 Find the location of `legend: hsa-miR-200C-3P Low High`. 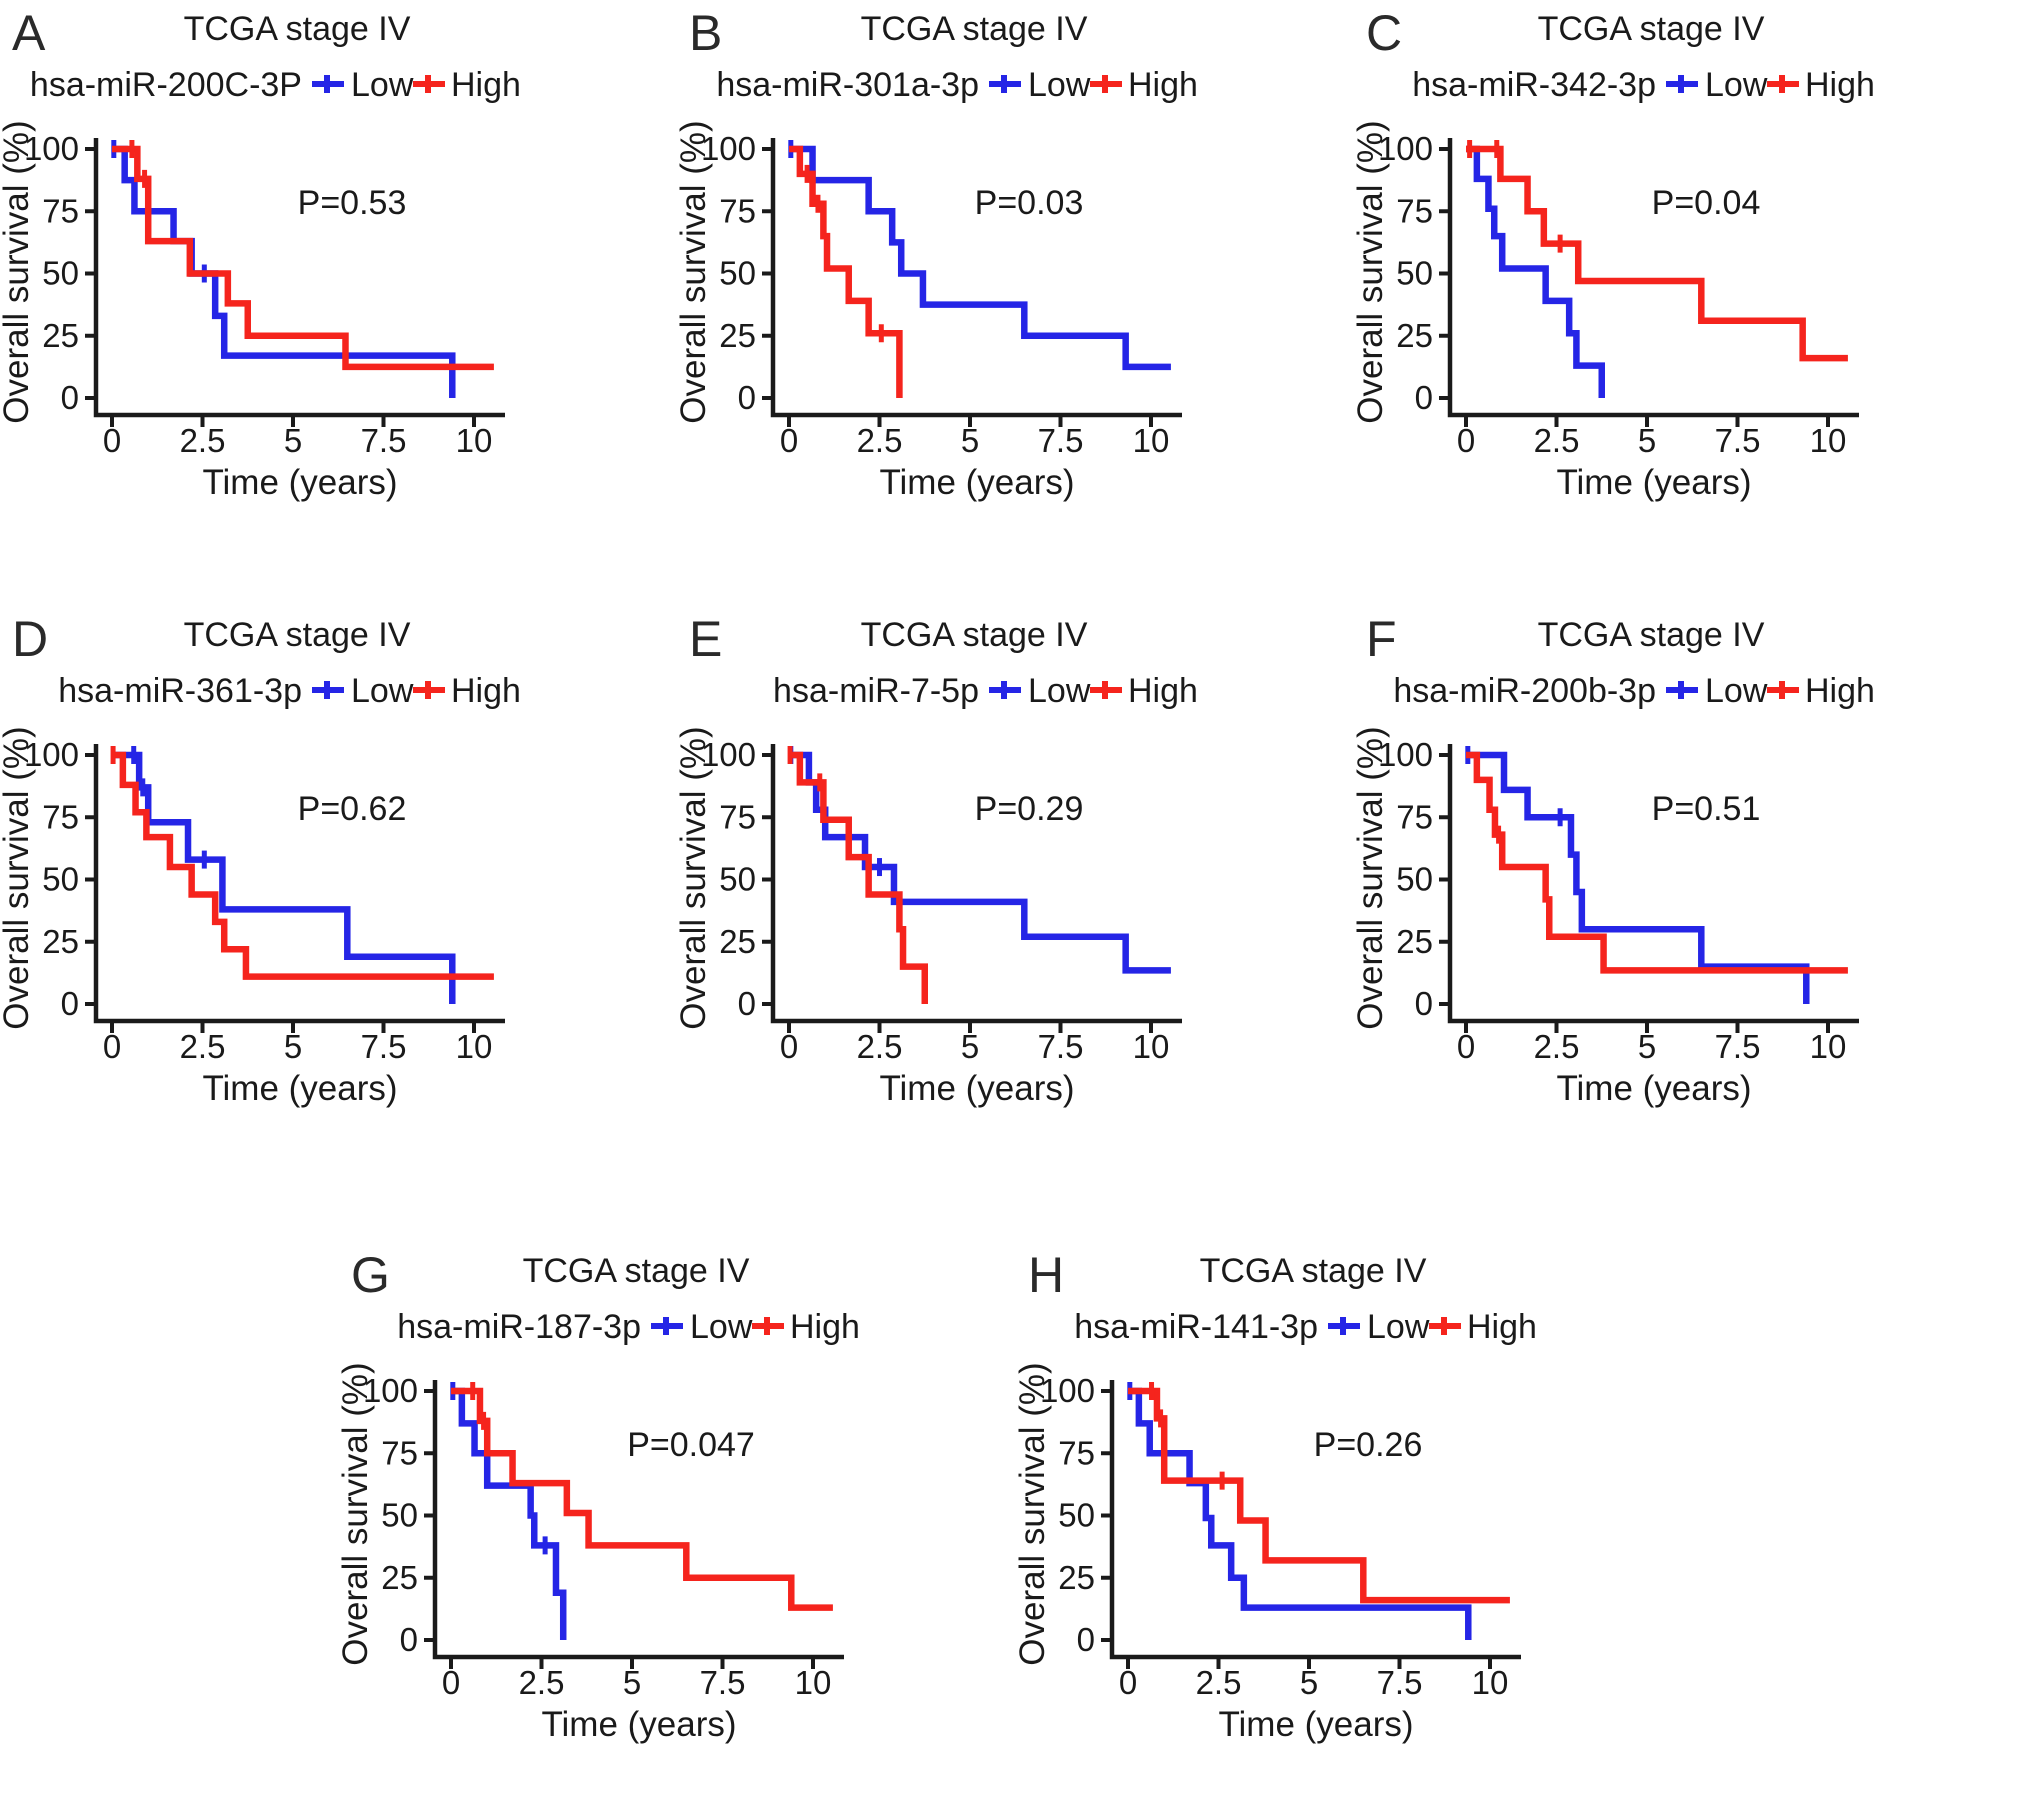

legend: hsa-miR-200C-3P Low High is located at coordinates (275, 85).